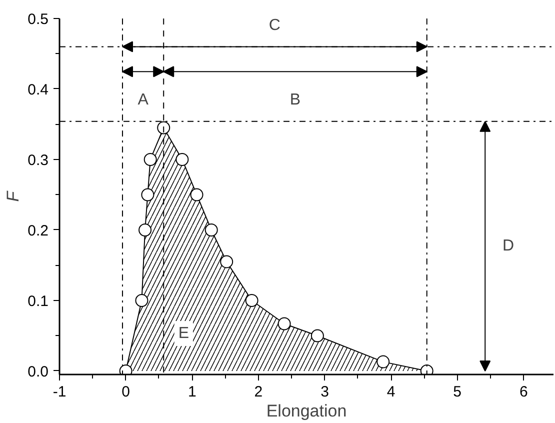  I want to click on x-axis-title: Elongation, so click(306, 411).